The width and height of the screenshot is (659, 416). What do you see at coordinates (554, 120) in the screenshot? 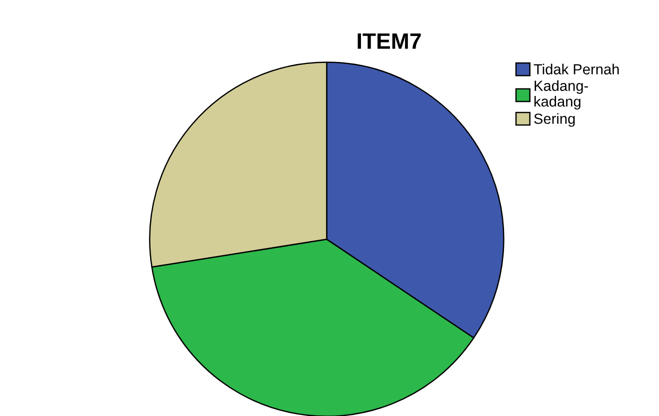
I see `legend-label: Sering` at bounding box center [554, 120].